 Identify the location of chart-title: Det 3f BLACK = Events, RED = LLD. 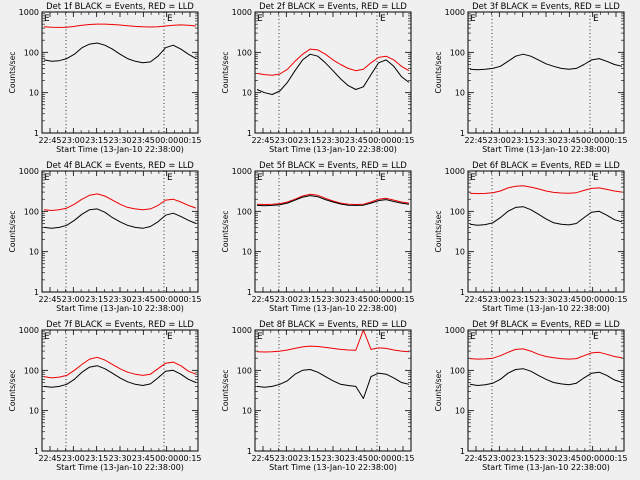
(546, 6).